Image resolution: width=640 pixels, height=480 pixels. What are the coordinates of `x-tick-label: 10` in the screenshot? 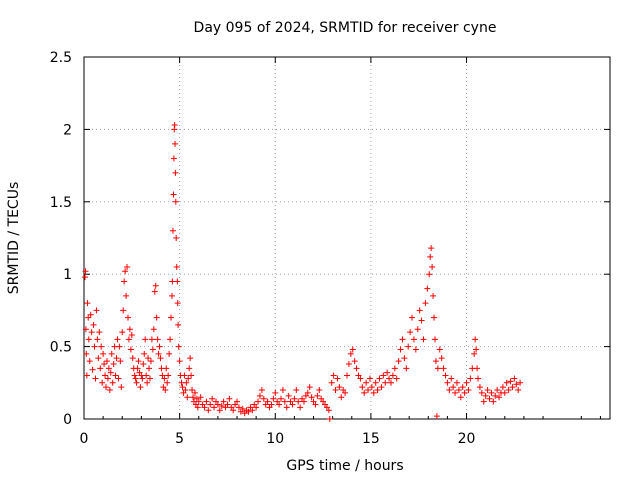 It's located at (275, 439).